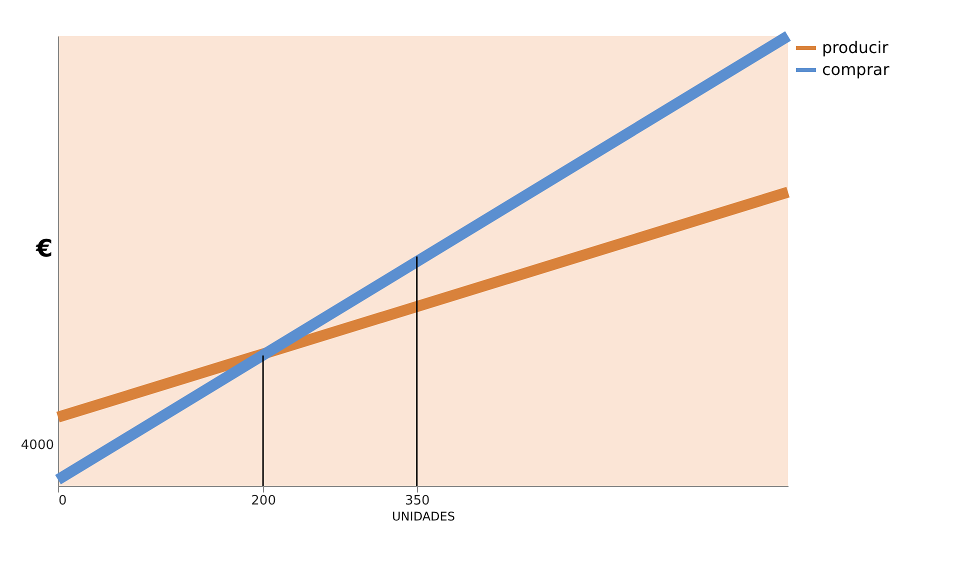  I want to click on x-tick-label: 200, so click(263, 501).